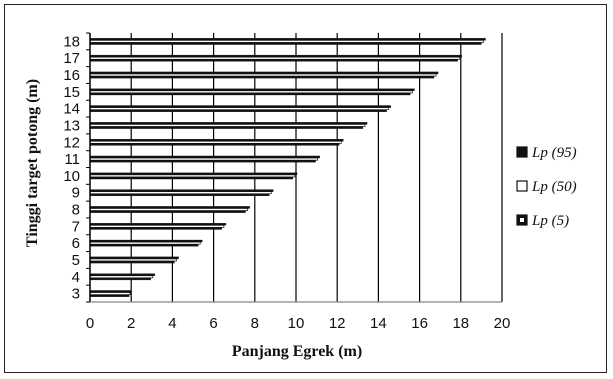 The image size is (613, 379). I want to click on y-tick-label-14: 14, so click(71, 109).